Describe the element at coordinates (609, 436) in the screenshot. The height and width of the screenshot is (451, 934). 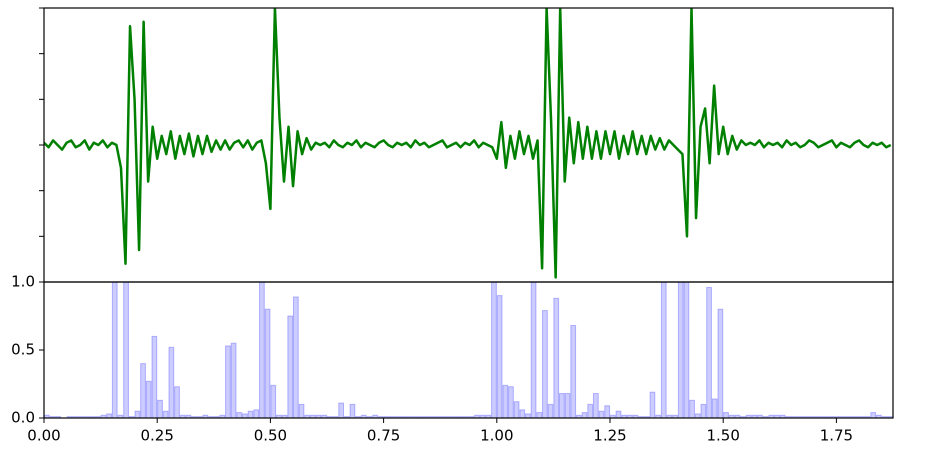
I see `x-tick-label: 1.25` at that location.